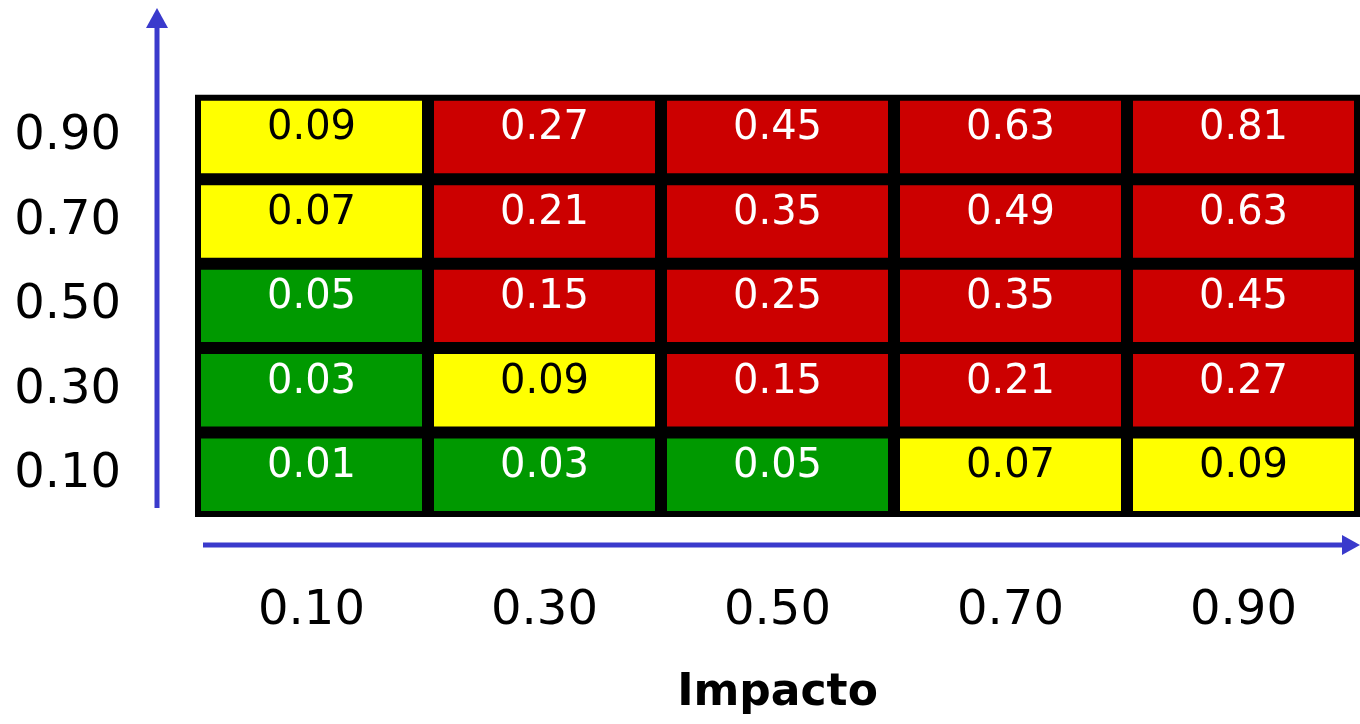  I want to click on y-tick-label: 0.30, so click(67, 385).